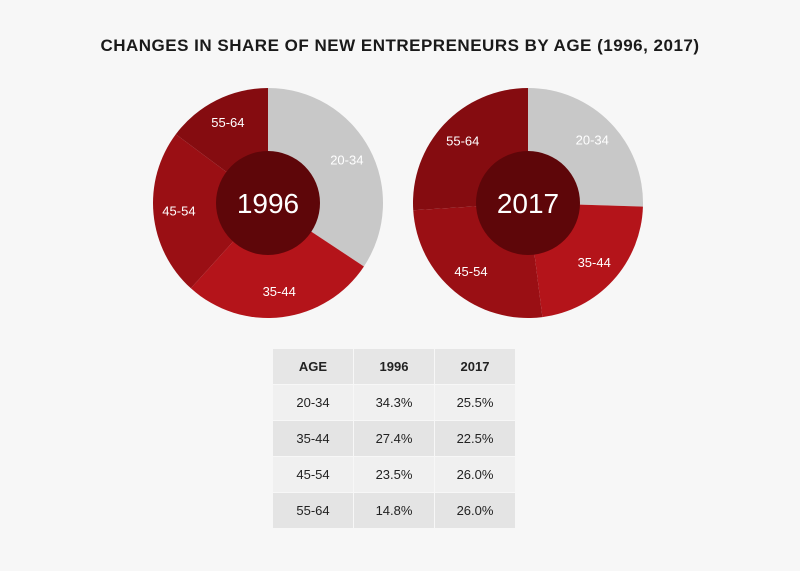  I want to click on slice-label-2017-35-44: 35-44, so click(594, 262).